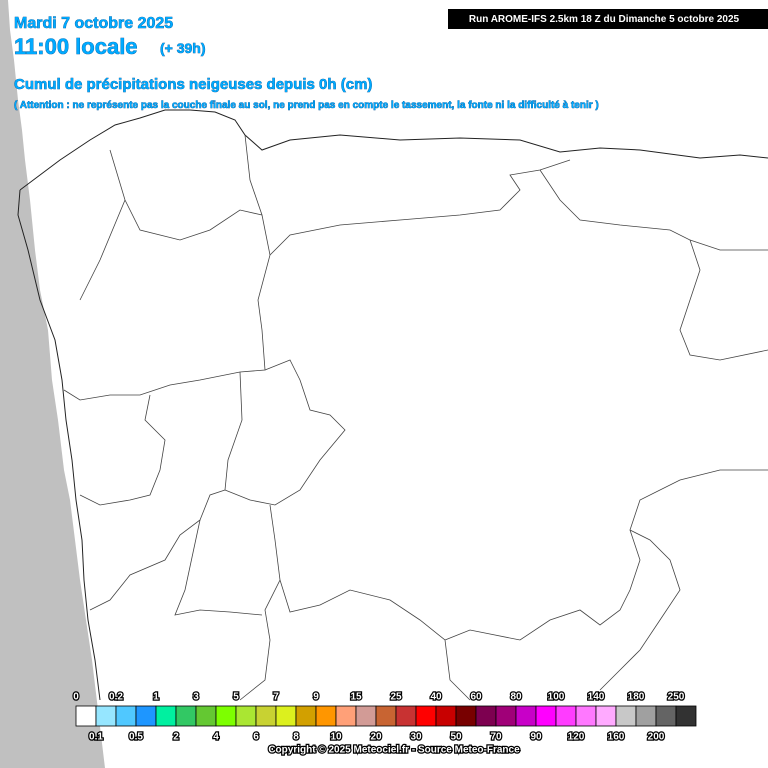  What do you see at coordinates (276, 697) in the screenshot?
I see `legend-label: 7` at bounding box center [276, 697].